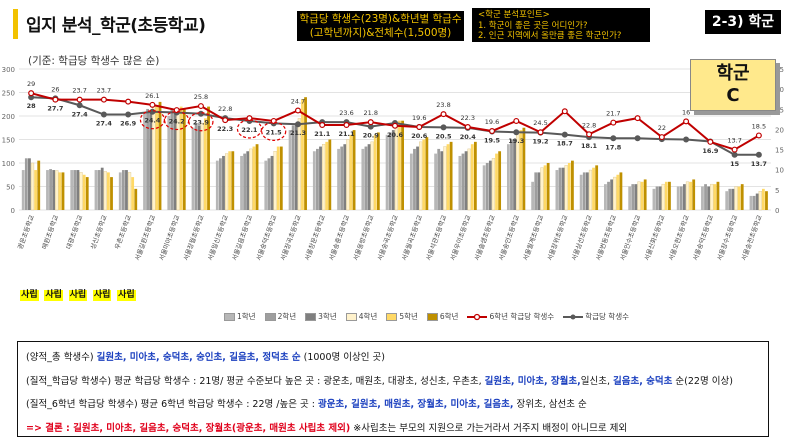 The width and height of the screenshot is (791, 445). What do you see at coordinates (98, 232) in the screenshot?
I see `x-category-label: 성신초등학교` at bounding box center [98, 232].